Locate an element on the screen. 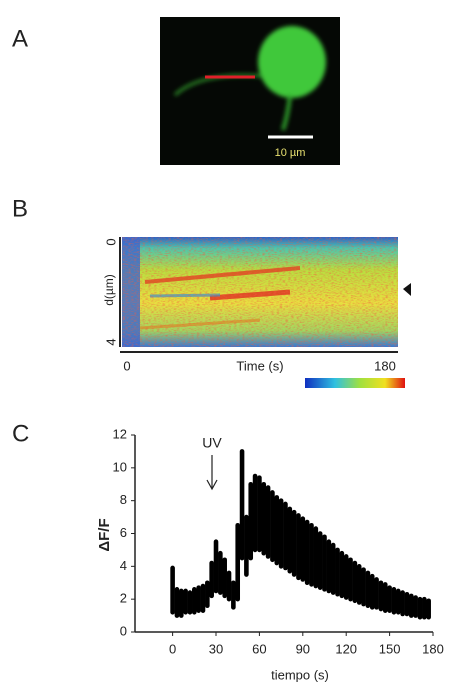 Image resolution: width=454 pixels, height=686 pixels. panel-label: B is located at coordinates (20, 208).